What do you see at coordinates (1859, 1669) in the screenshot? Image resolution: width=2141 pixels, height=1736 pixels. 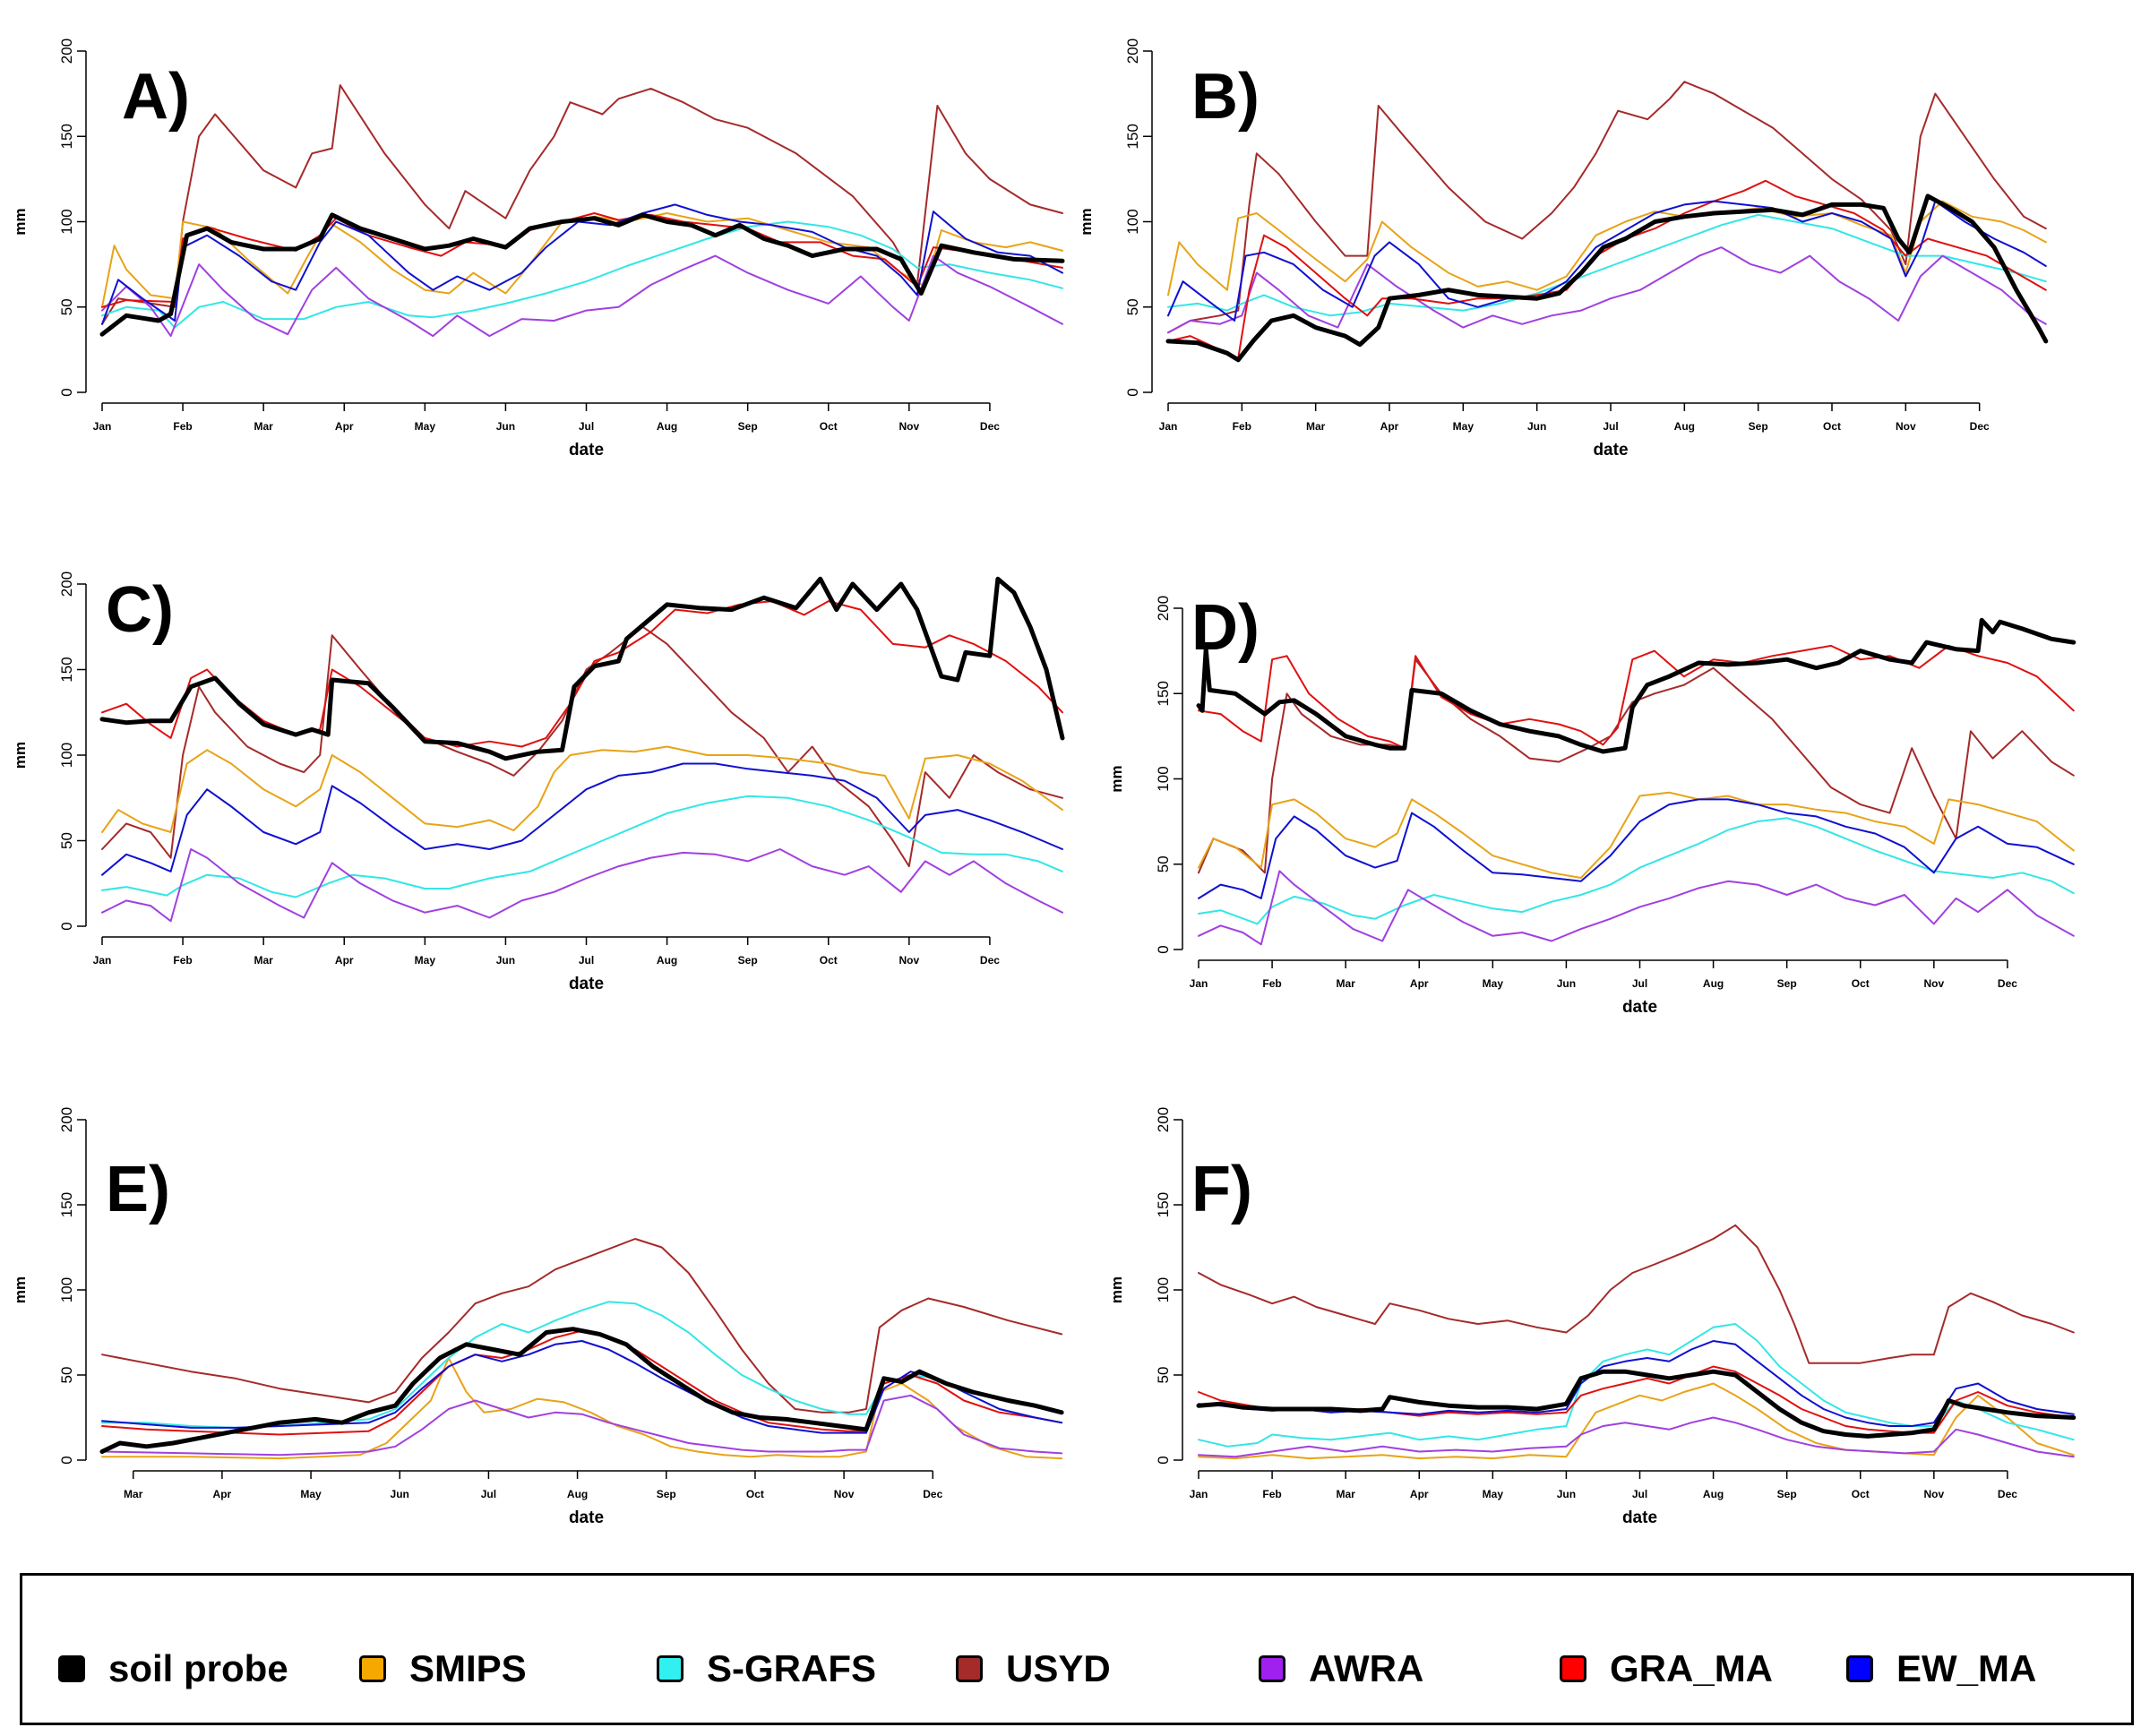 I see `legend-swatch-ew-ma` at bounding box center [1859, 1669].